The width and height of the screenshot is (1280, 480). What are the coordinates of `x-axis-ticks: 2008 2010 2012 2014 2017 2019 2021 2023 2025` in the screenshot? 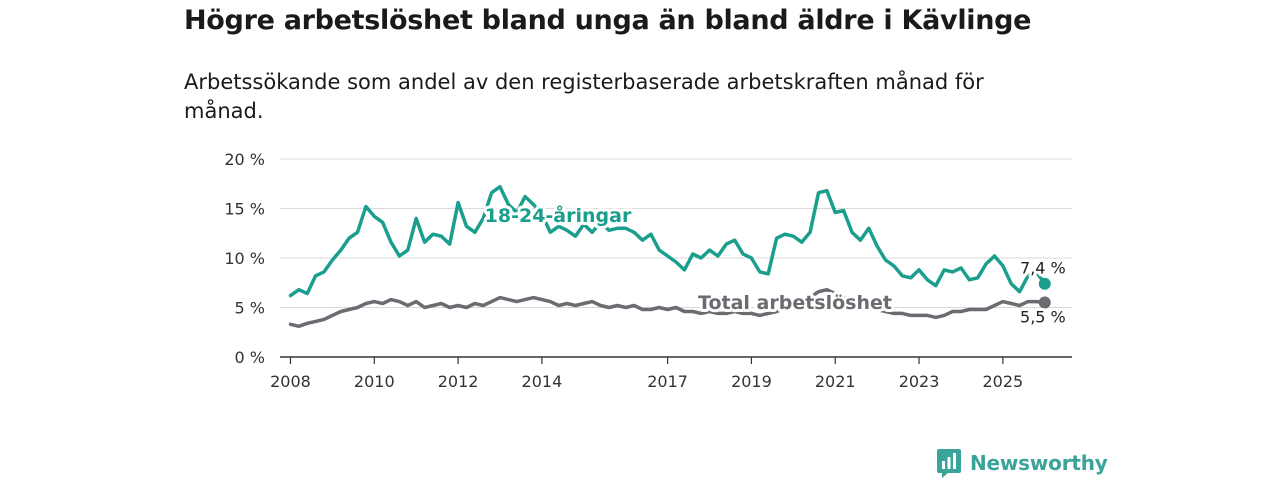 It's located at (646, 374).